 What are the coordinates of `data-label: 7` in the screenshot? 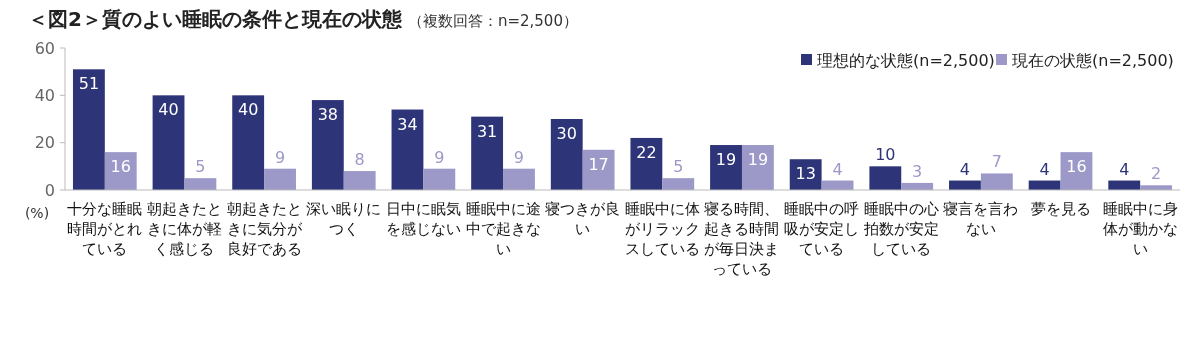 It's located at (996, 162).